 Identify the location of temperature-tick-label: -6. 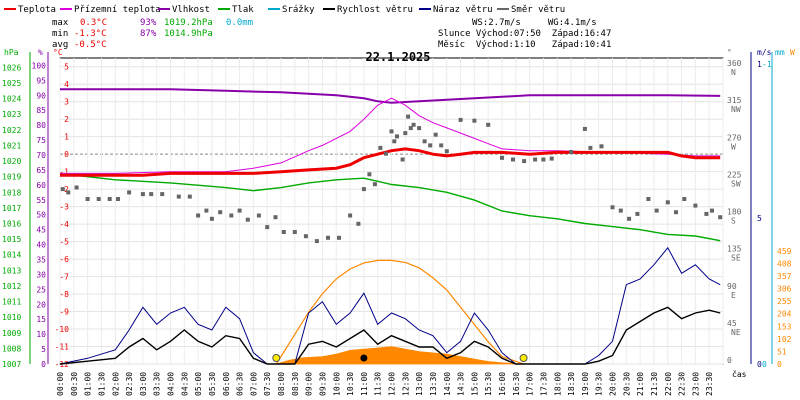
(64, 259).